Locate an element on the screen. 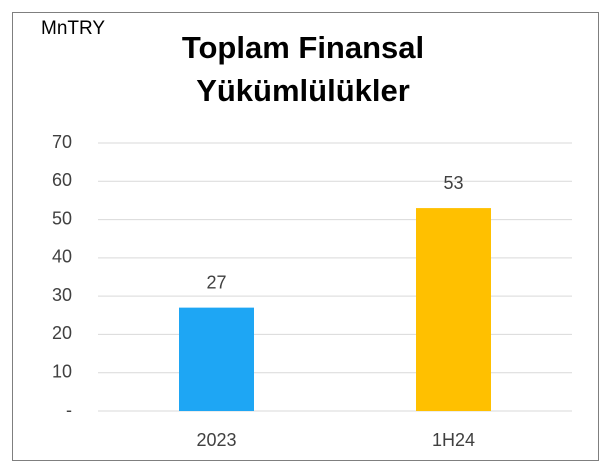  y-tick-label: 50 is located at coordinates (62, 218).